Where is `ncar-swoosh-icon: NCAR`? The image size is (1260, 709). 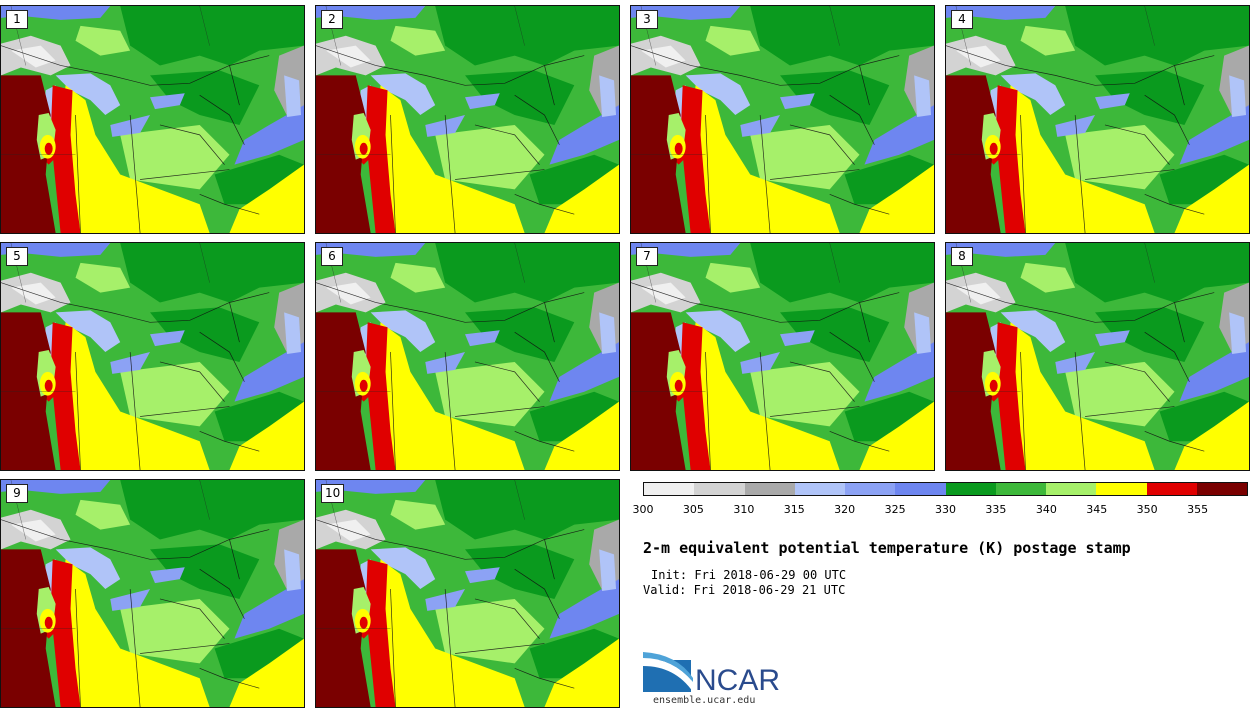
ncar-swoosh-icon: NCAR is located at coordinates (711, 674).